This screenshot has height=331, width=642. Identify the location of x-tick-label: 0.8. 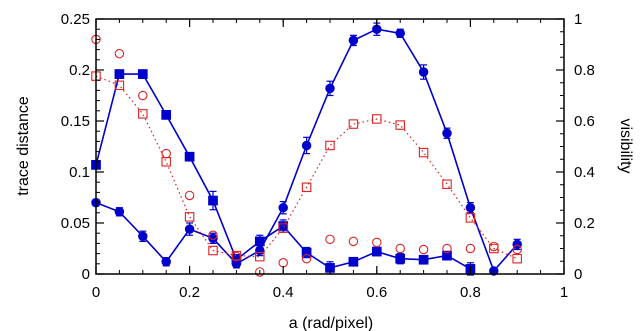
(470, 292).